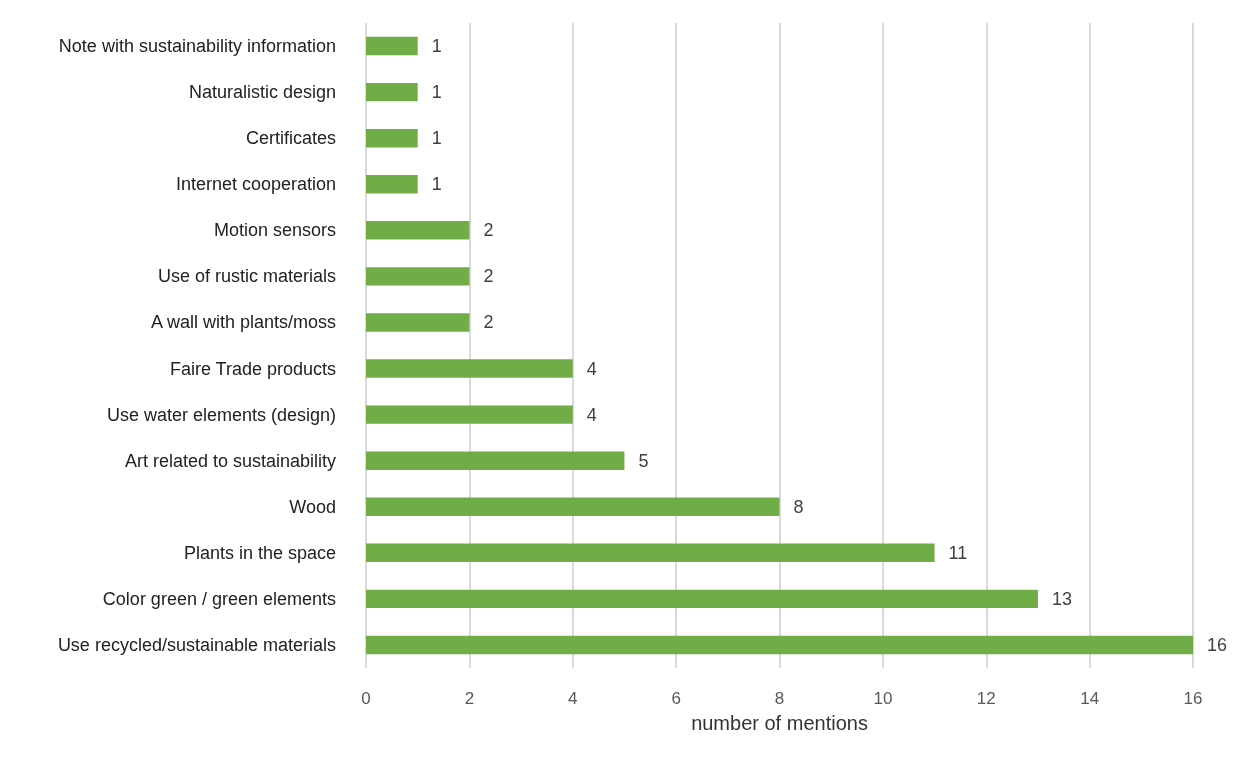  Describe the element at coordinates (1217, 644) in the screenshot. I see `data-label: 16` at that location.